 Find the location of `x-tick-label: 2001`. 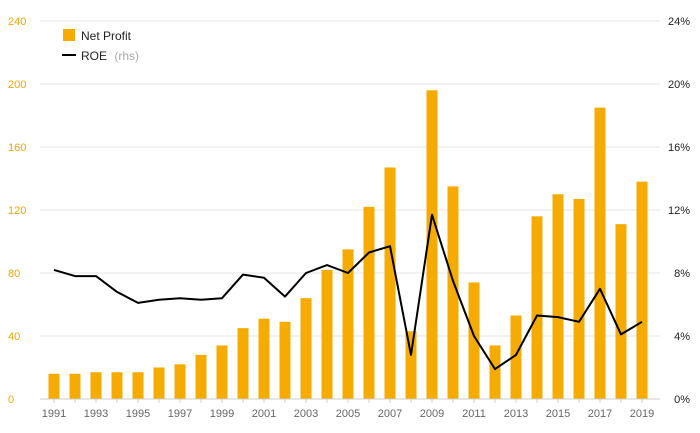

x-tick-label: 2001 is located at coordinates (264, 414).